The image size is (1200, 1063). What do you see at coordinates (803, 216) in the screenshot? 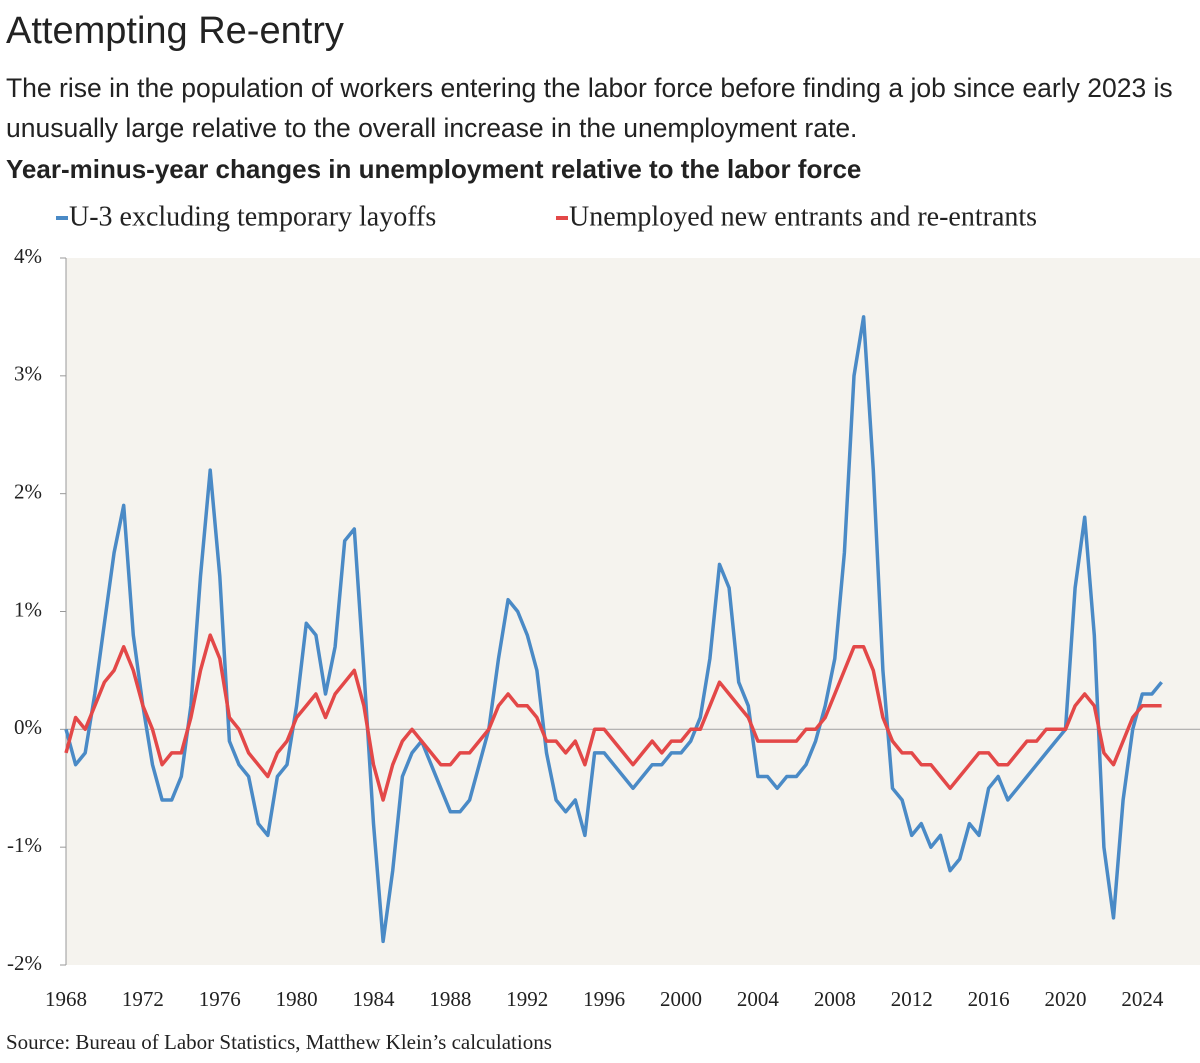
I see `legend-label: Unemployed new entrants and re-entrants` at bounding box center [803, 216].